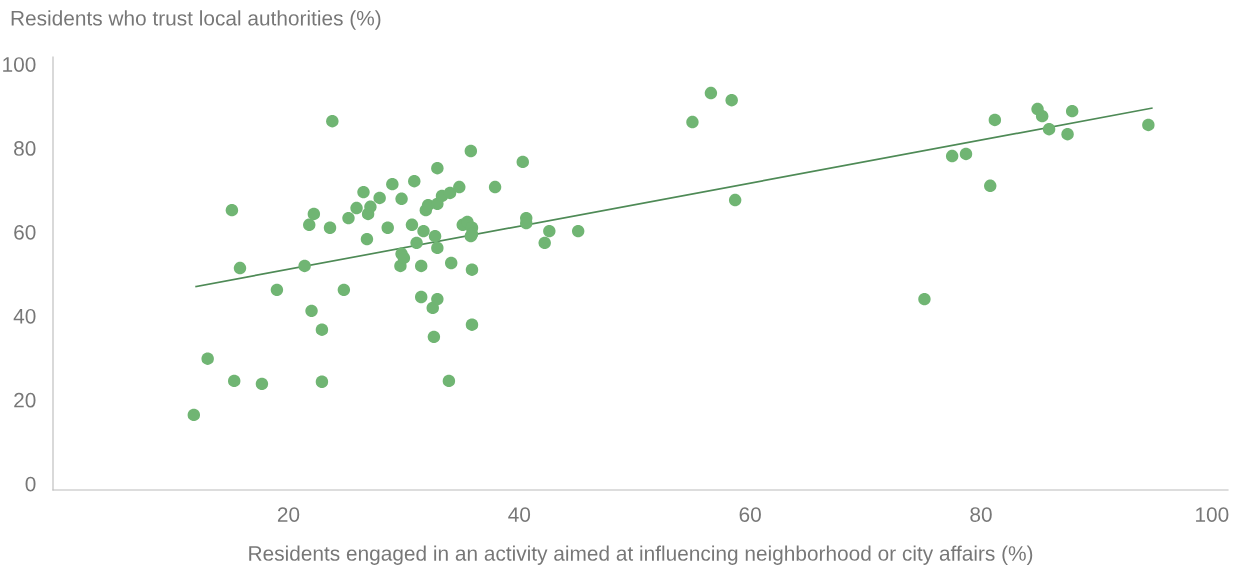  I want to click on y-axis-title: Residents who trust local authorities (%), so click(196, 20).